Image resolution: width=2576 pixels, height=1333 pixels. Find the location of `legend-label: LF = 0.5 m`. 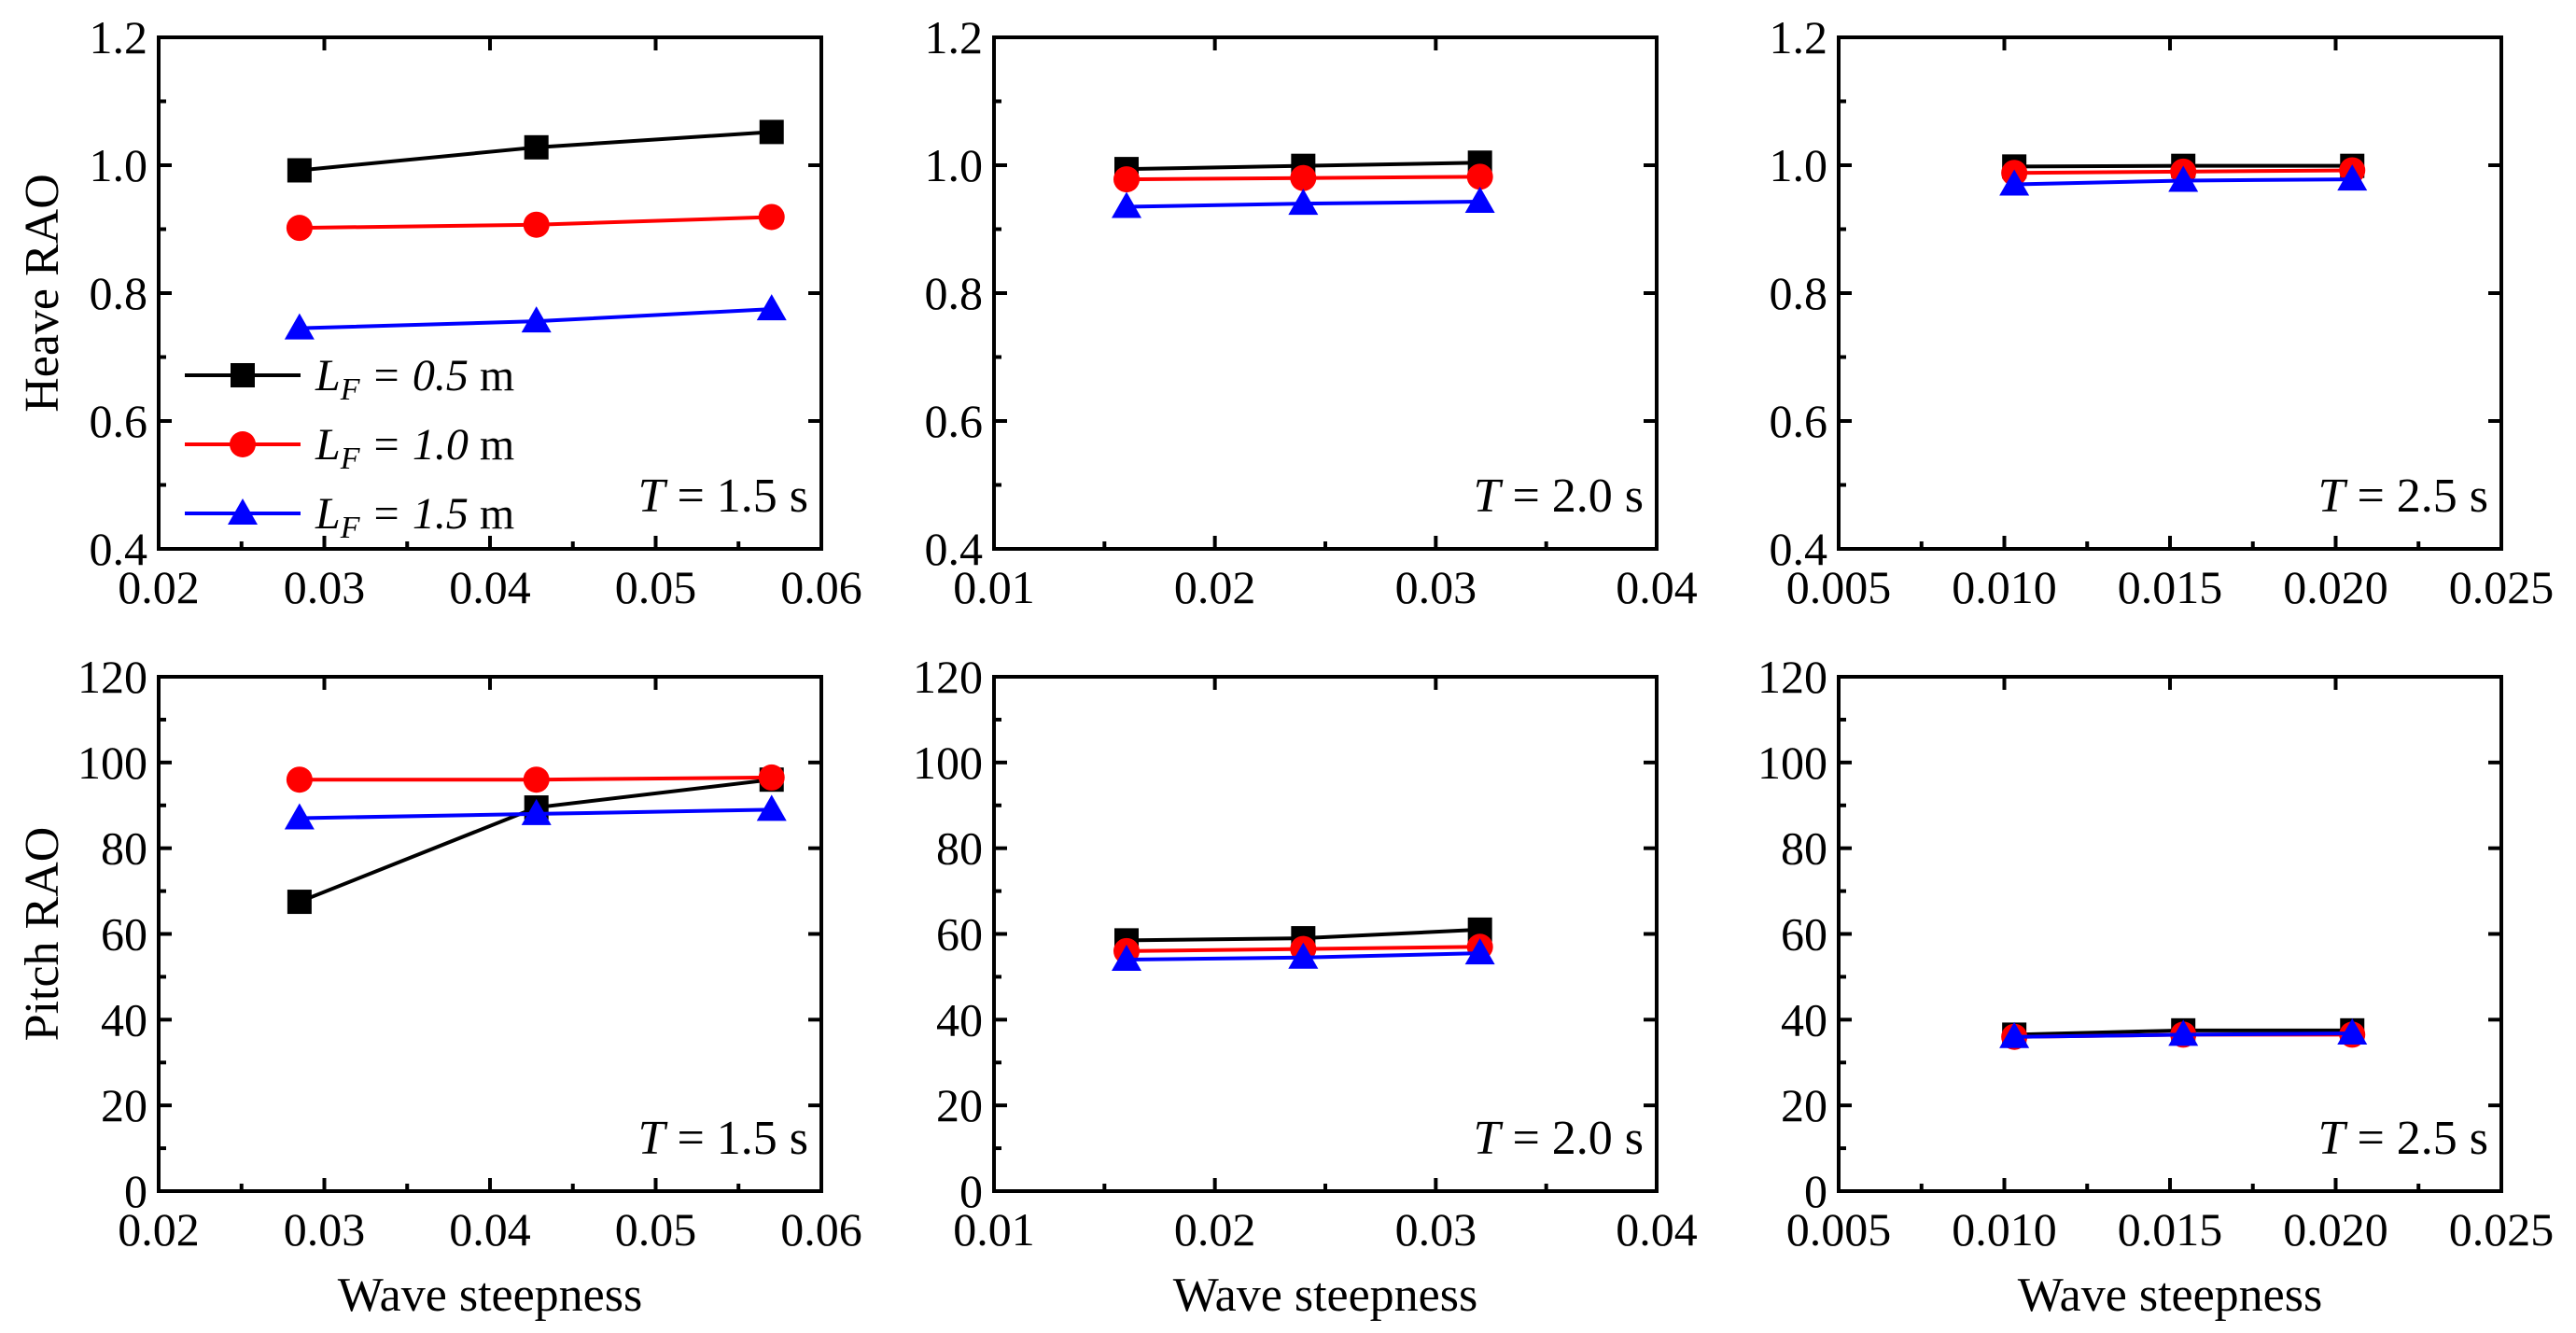

legend-label: LF = 0.5 m is located at coordinates (414, 379).